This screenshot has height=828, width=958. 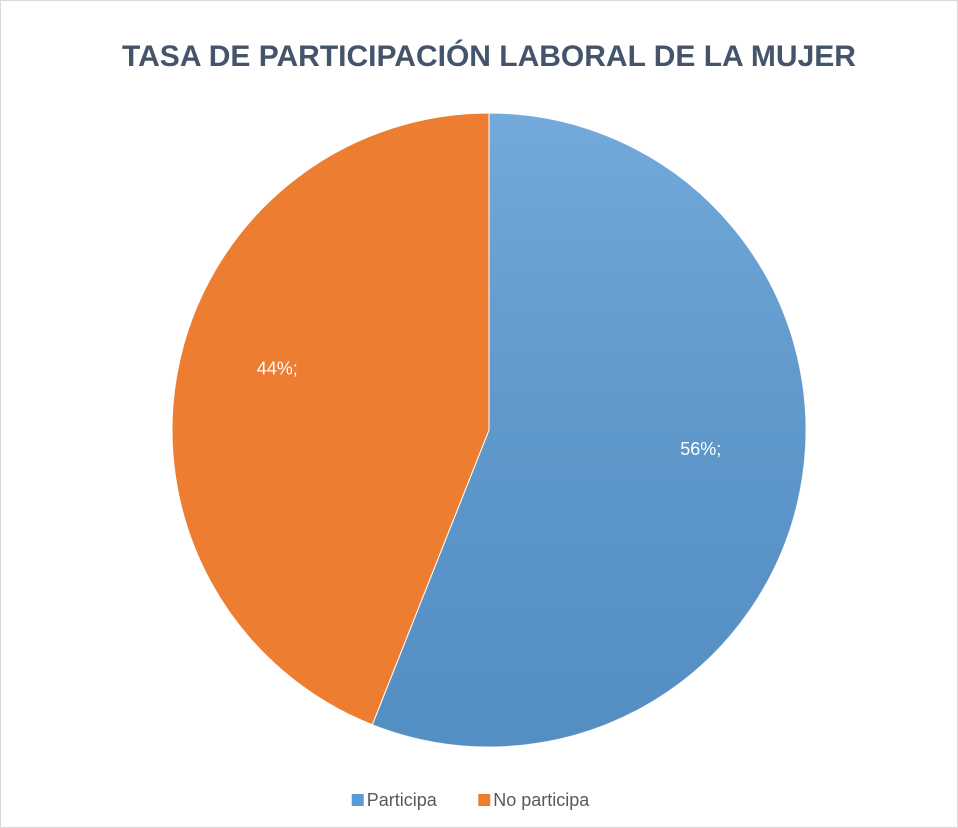 I want to click on data-label: 56%;, so click(x=700, y=449).